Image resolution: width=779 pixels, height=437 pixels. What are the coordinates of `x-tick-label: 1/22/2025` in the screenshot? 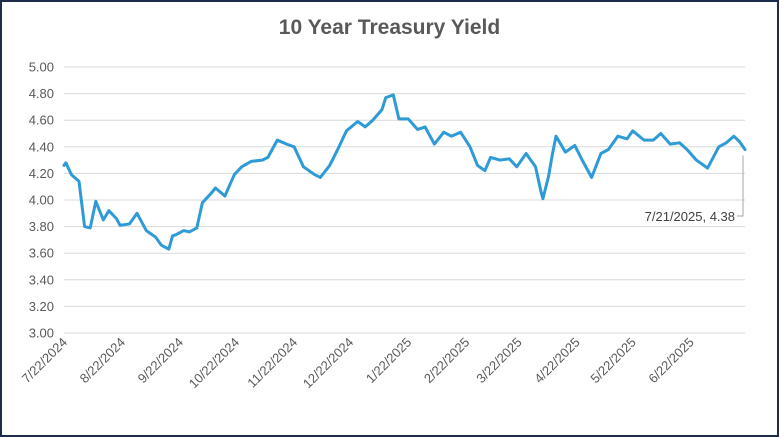 It's located at (389, 361).